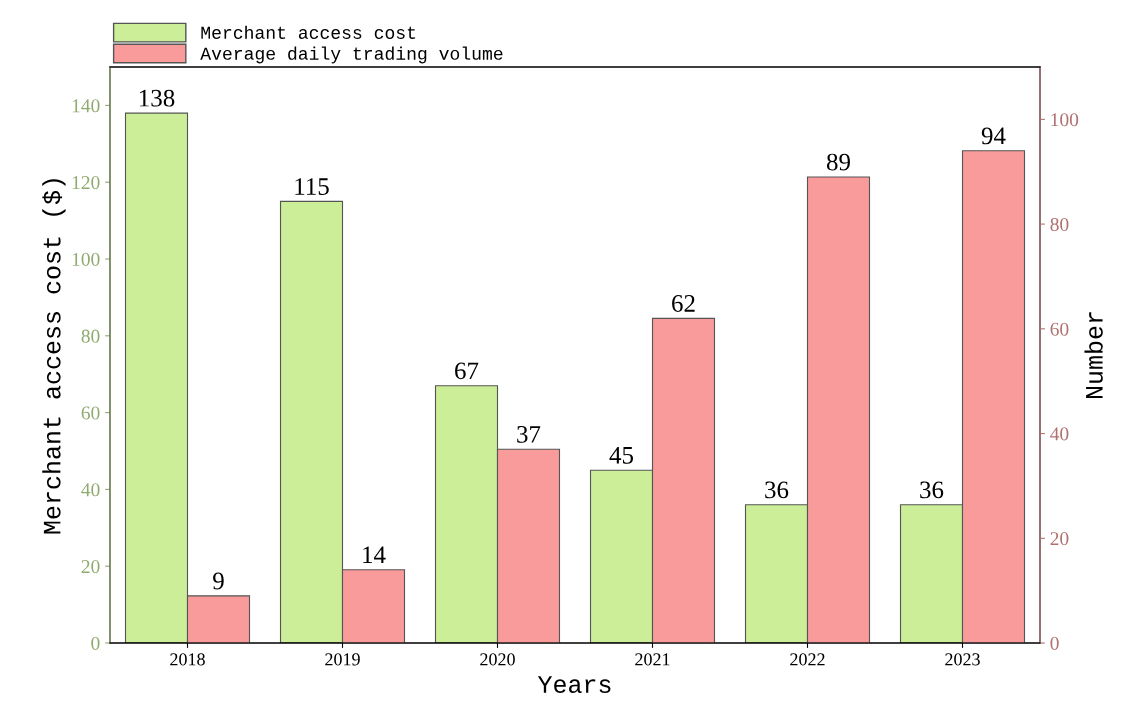  I want to click on y-tick-label: 140, so click(86, 106).